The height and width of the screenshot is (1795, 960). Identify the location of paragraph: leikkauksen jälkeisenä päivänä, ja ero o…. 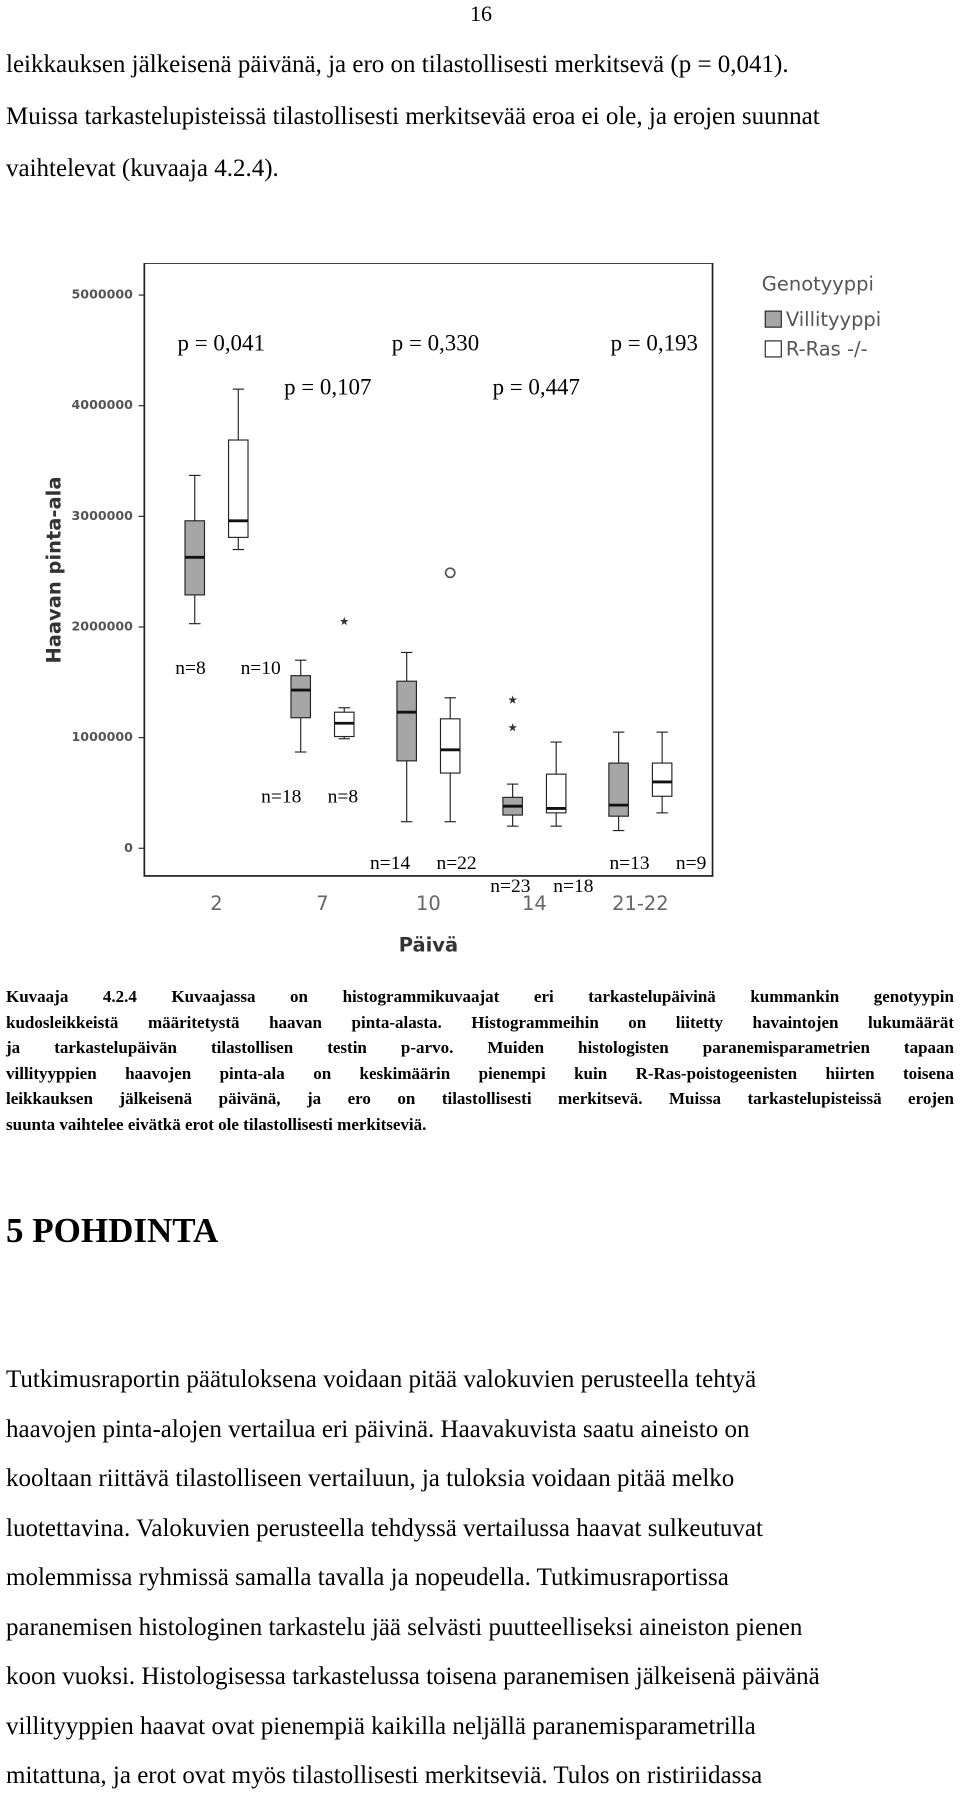
(413, 117).